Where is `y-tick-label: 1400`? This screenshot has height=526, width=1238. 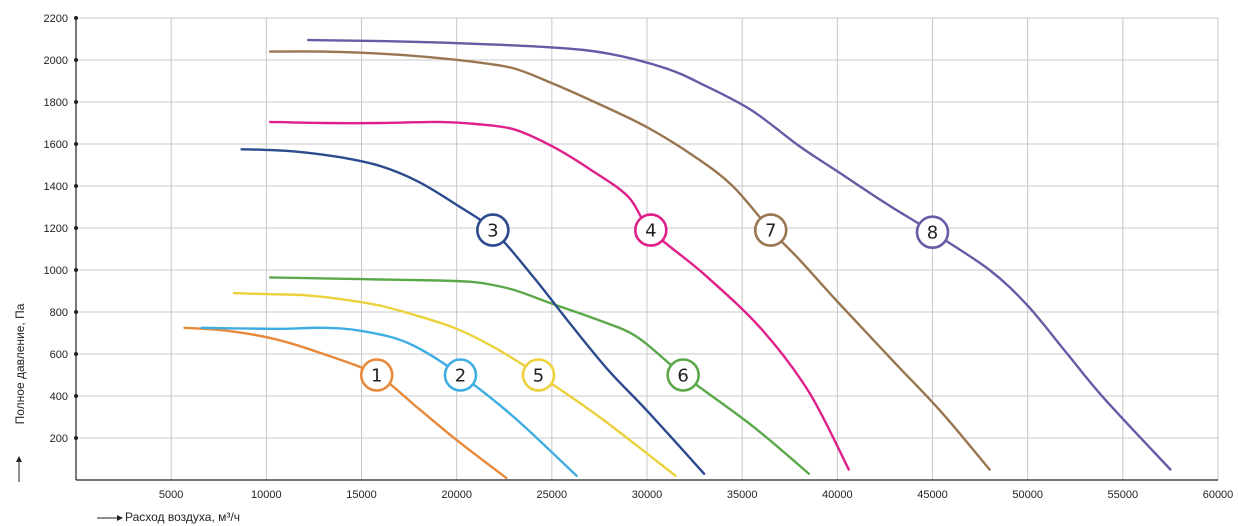
y-tick-label: 1400 is located at coordinates (56, 187).